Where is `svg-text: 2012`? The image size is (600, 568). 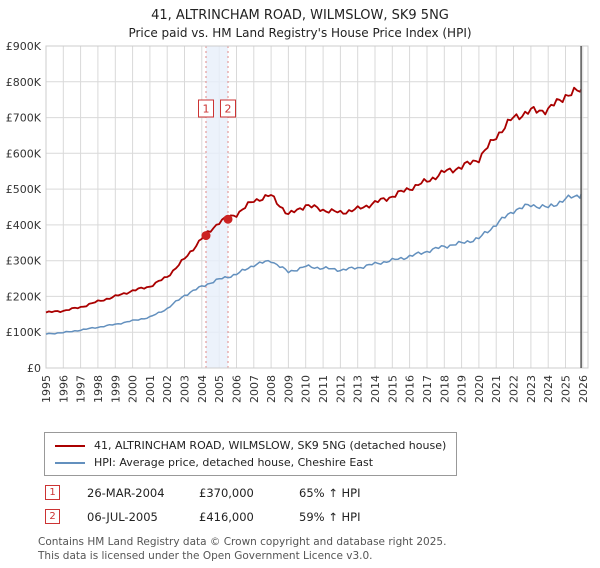
svg-text: 2012 is located at coordinates (340, 389).